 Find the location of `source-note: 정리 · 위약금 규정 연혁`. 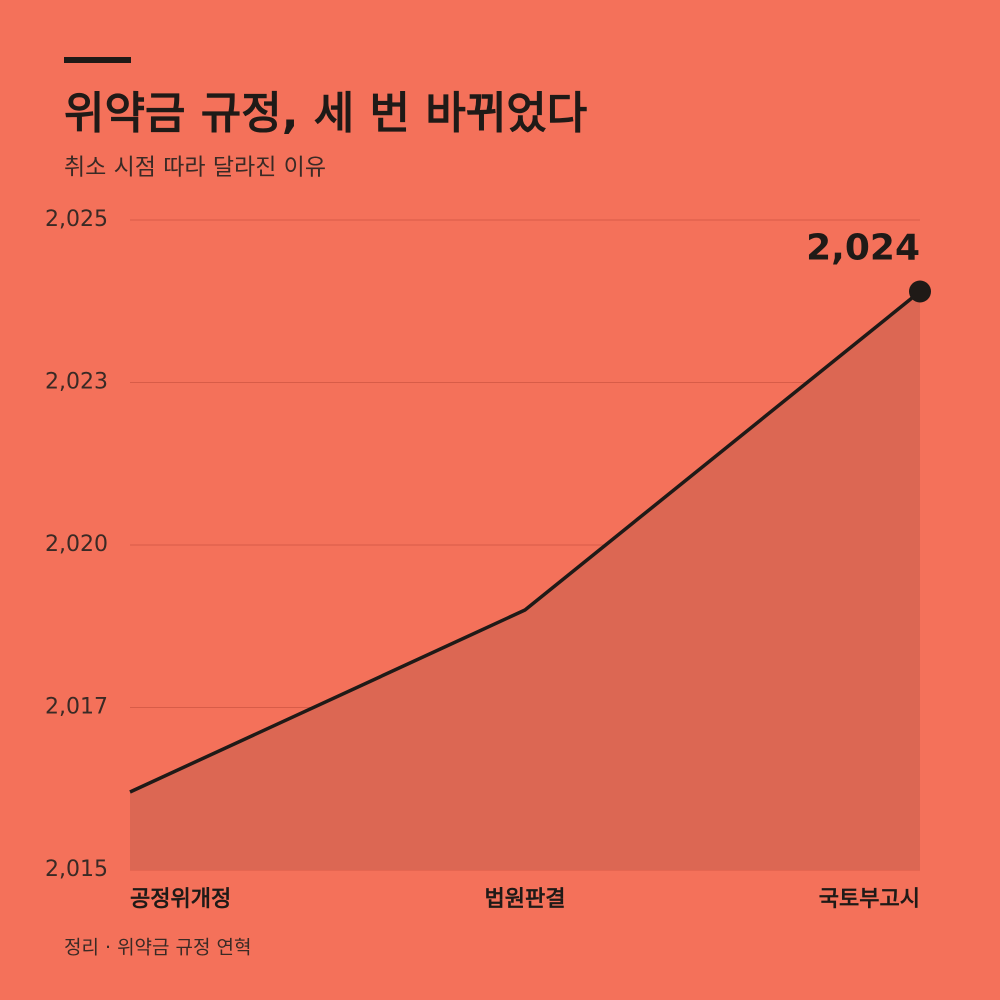

source-note: 정리 · 위약금 규정 연혁 is located at coordinates (158, 948).